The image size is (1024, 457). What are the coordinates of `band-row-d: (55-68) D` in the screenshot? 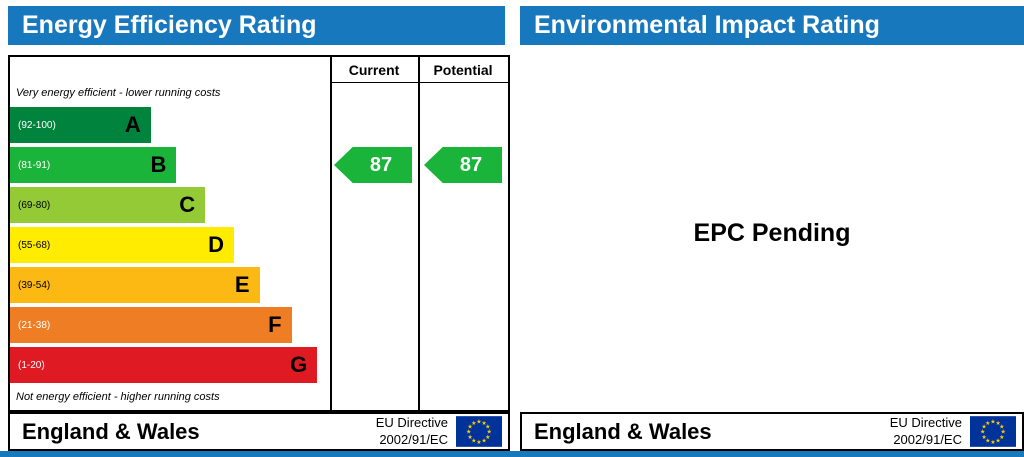 It's located at (170, 247).